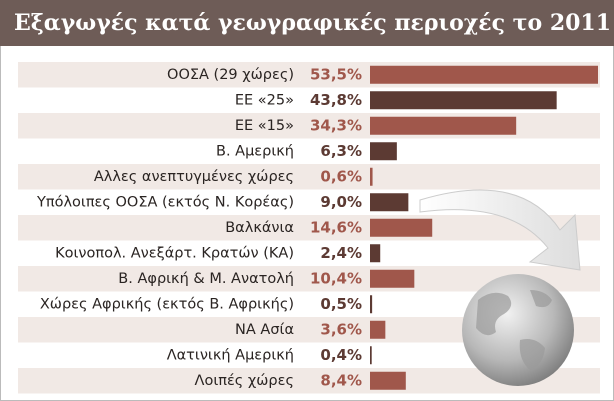 The width and height of the screenshot is (614, 401). Describe the element at coordinates (259, 228) in the screenshot. I see `category-label: Βαλκάνια` at that location.